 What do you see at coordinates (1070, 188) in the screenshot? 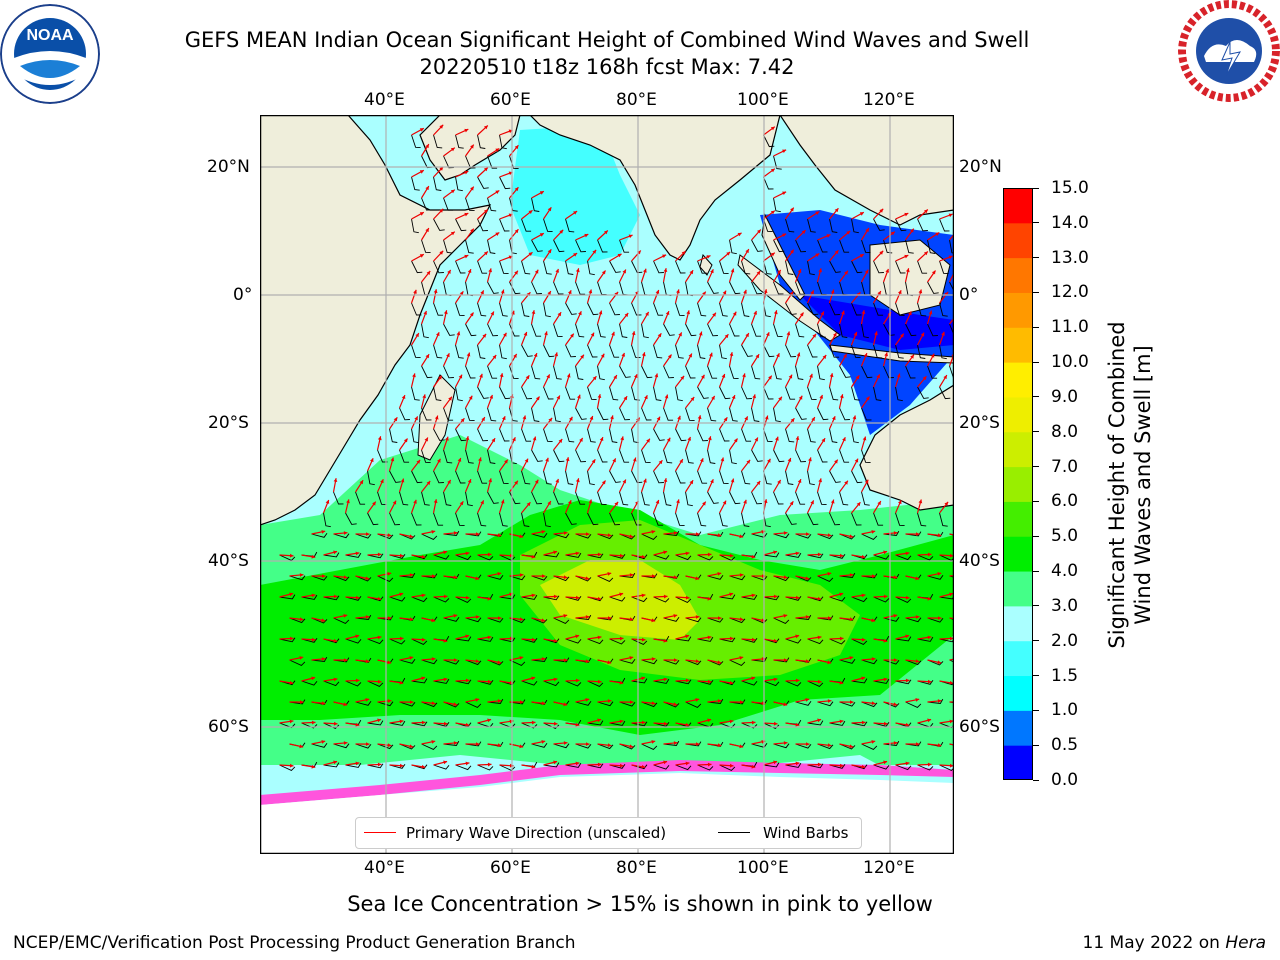
I see `colorbar-tick-label: 15.0` at bounding box center [1070, 188].